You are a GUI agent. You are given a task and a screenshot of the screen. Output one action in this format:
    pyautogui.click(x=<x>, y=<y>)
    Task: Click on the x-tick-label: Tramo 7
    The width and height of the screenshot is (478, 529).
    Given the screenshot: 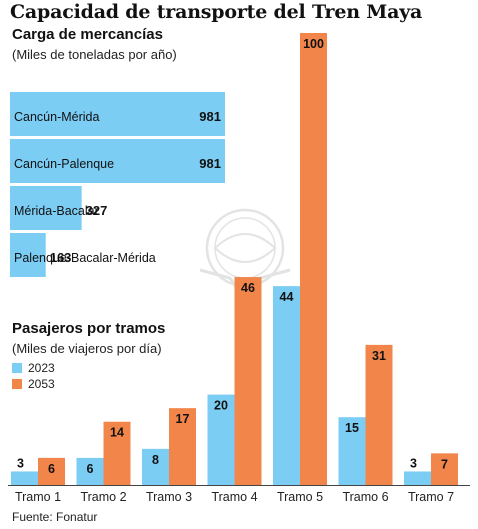 What is the action you would take?
    pyautogui.click(x=431, y=497)
    